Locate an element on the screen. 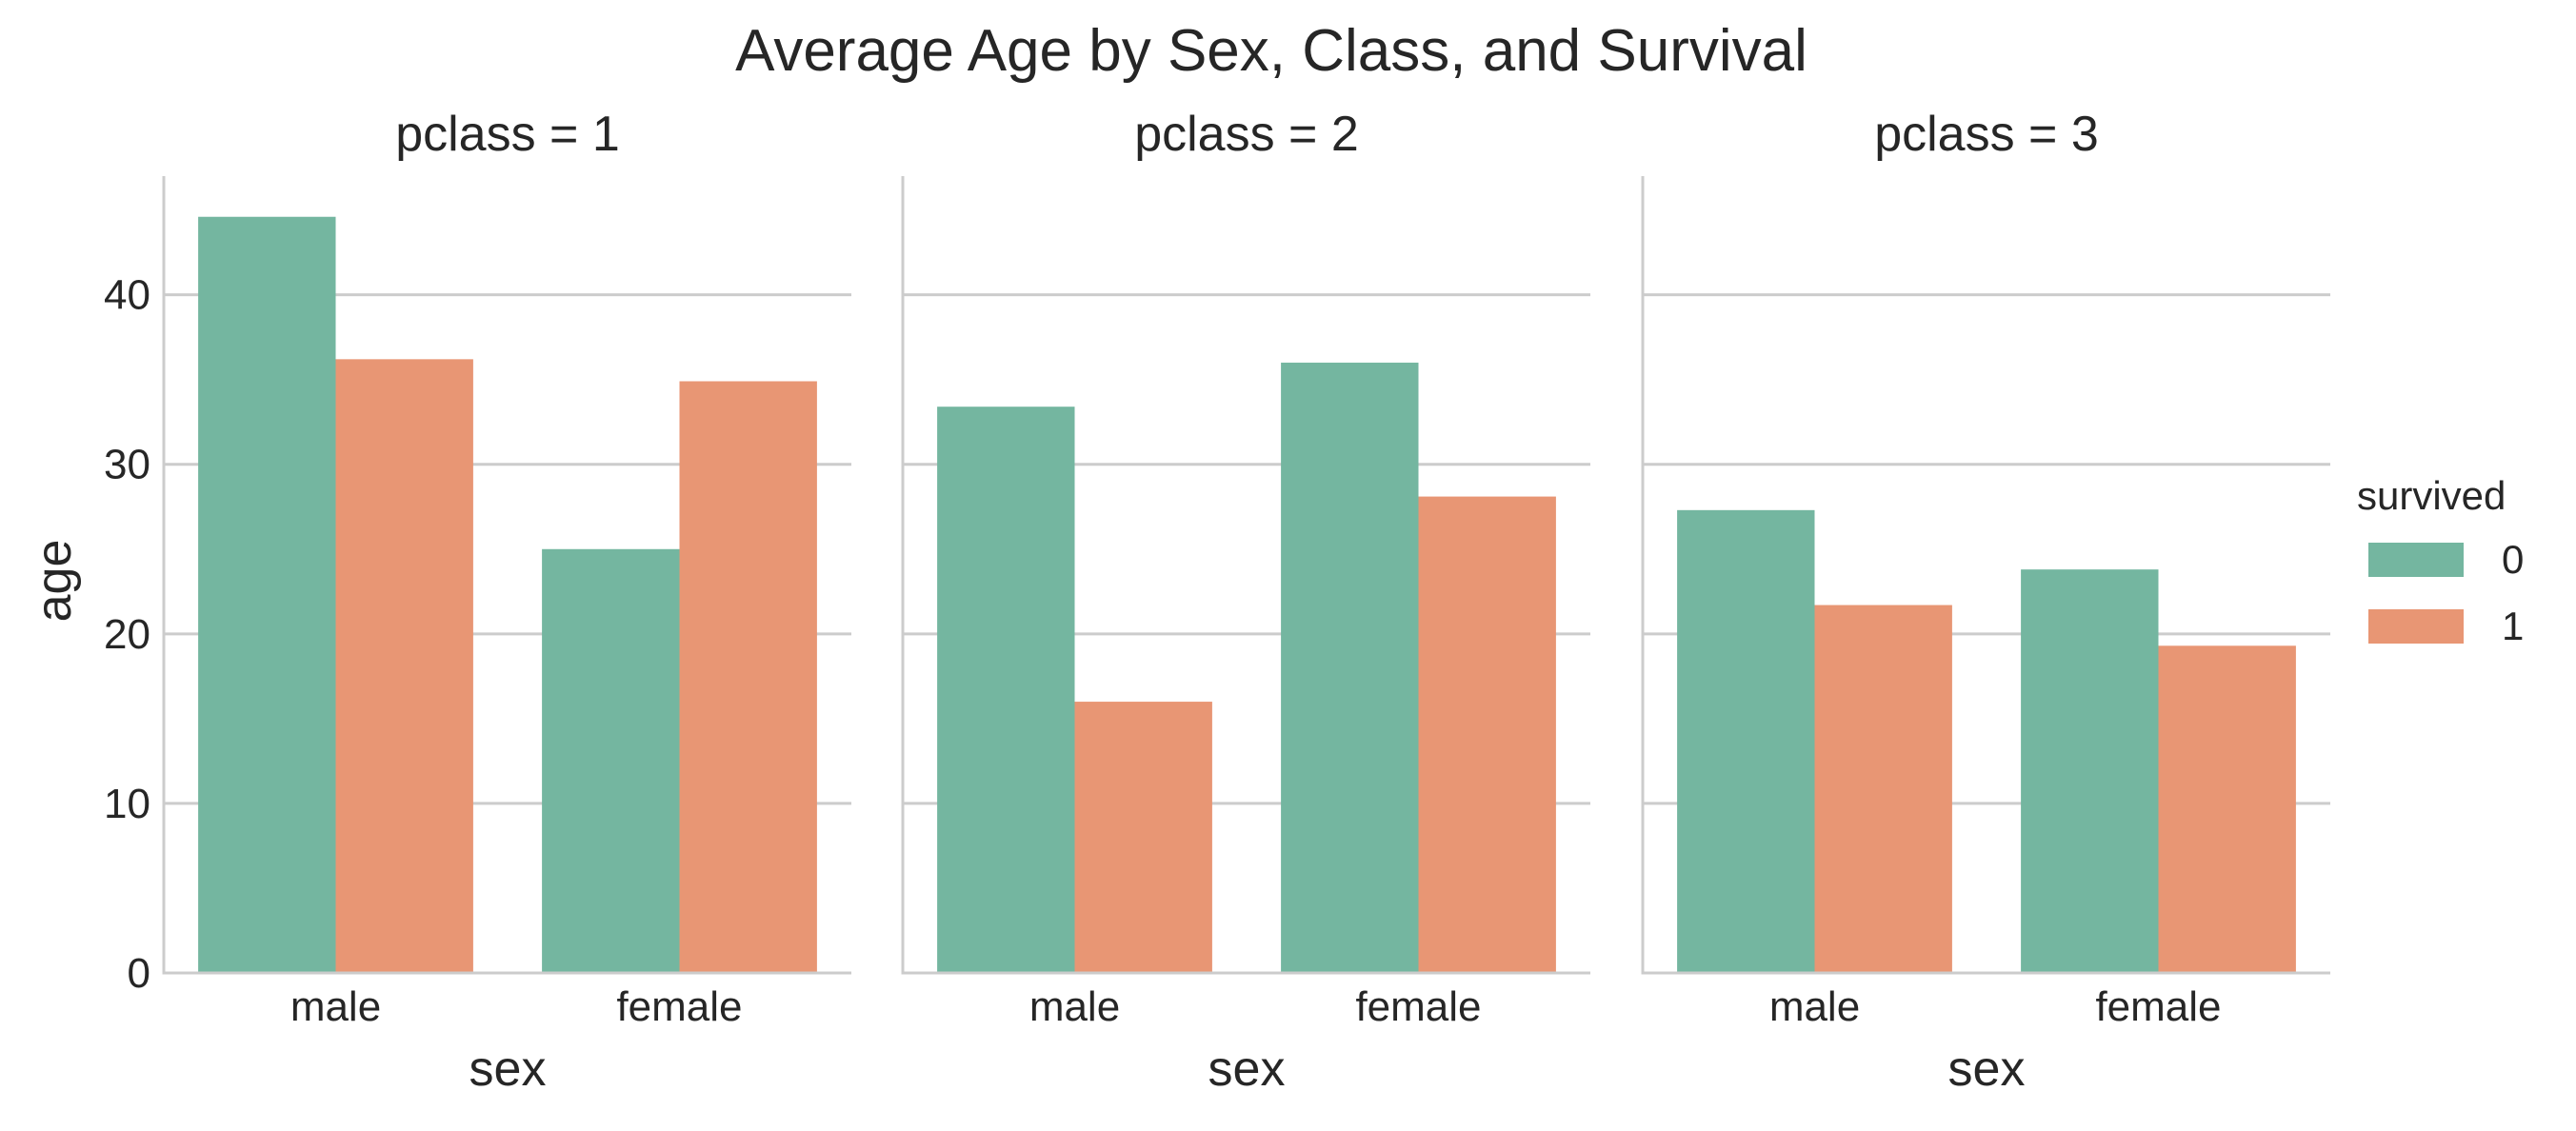 This screenshot has height=1131, width=2576. legend: survived 0 1 is located at coordinates (2440, 560).